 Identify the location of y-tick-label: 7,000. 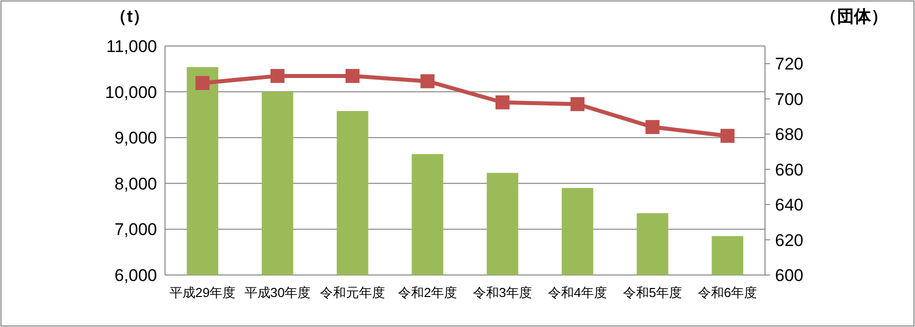
(135, 230).